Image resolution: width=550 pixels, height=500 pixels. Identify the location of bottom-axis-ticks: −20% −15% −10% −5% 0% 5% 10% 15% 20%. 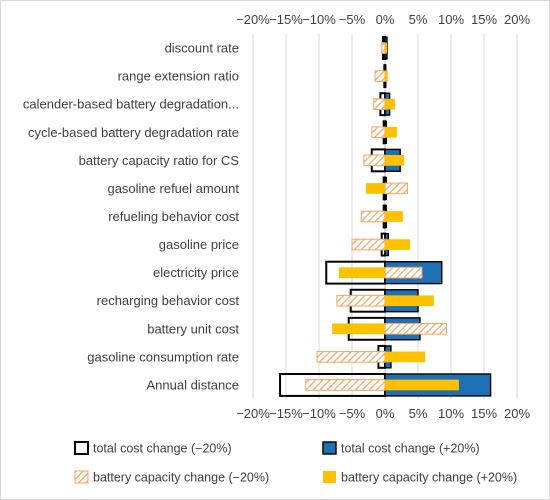
(383, 413).